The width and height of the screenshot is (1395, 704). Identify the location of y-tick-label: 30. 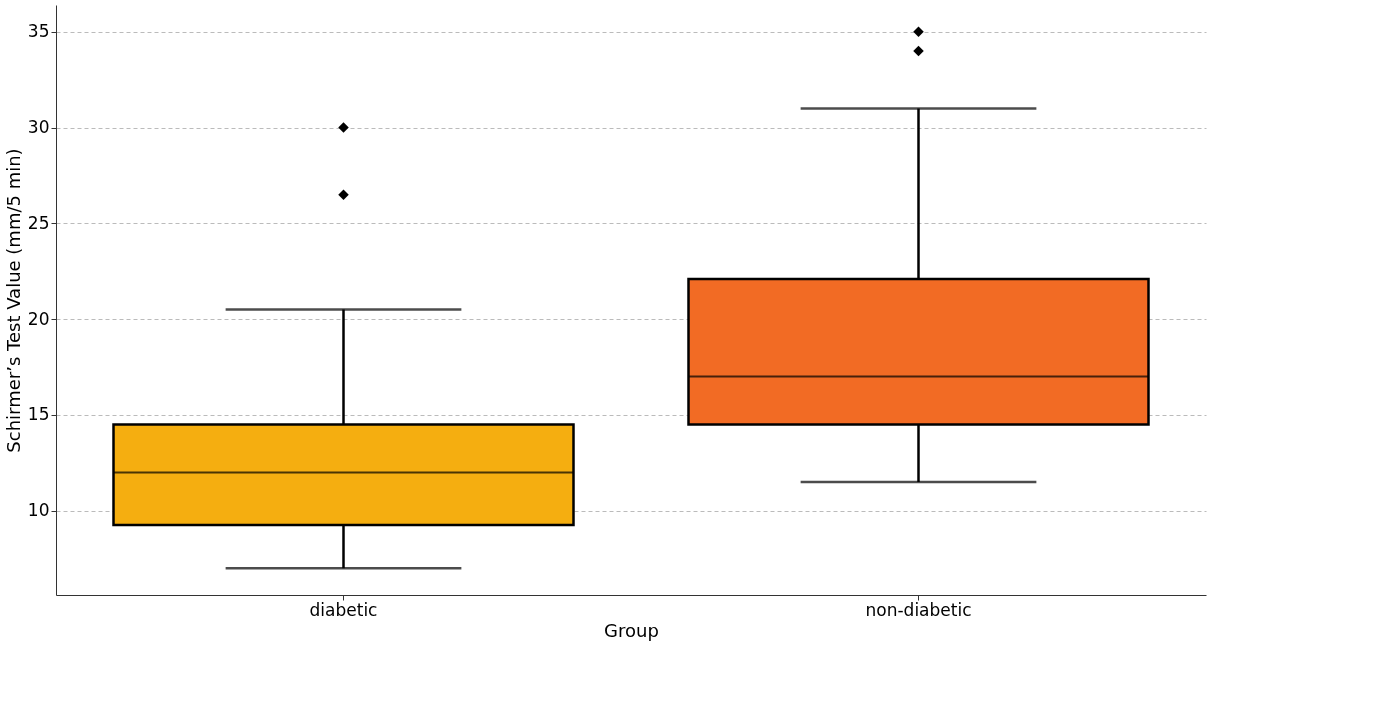
(38, 127).